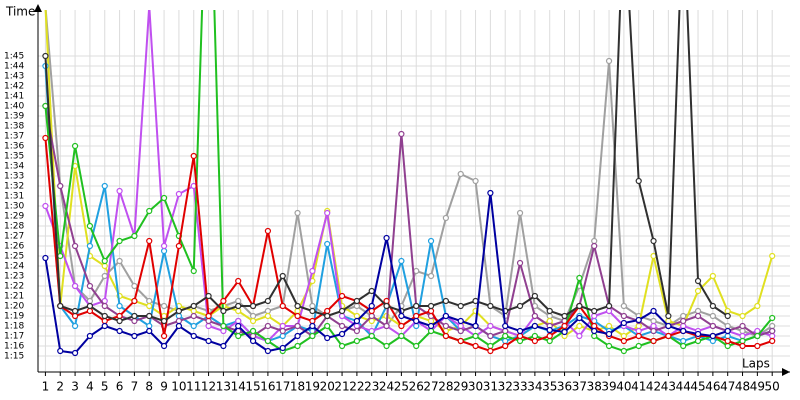 The image size is (800, 400). Describe the element at coordinates (14, 247) in the screenshot. I see `y-tick-label: 1:26` at that location.